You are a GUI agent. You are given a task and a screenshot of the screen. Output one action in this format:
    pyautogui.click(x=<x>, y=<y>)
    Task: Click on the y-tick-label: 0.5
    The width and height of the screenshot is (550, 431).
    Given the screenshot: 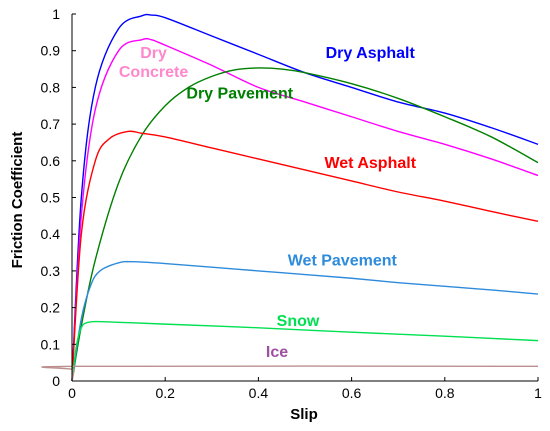 What is the action you would take?
    pyautogui.click(x=51, y=198)
    